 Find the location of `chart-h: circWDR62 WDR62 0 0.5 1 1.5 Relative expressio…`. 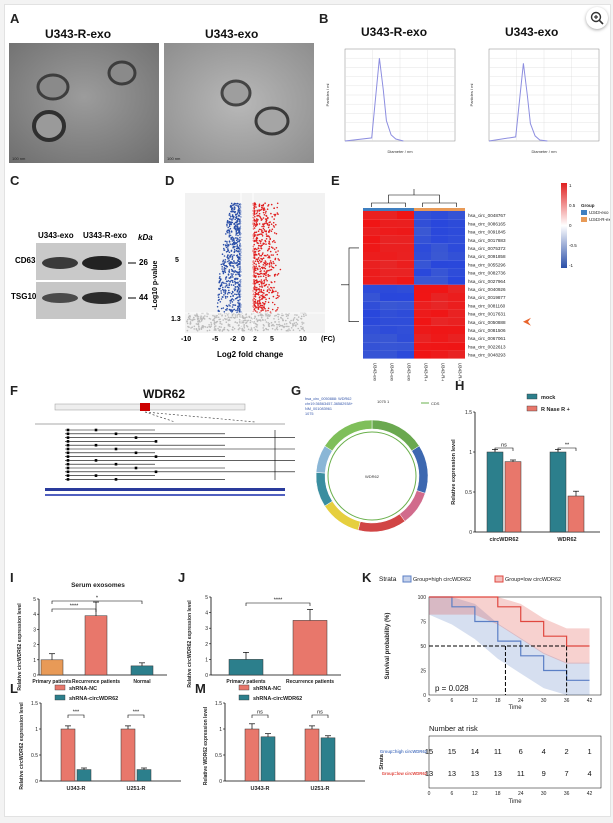

chart-h: circWDR62 WDR62 0 0.5 1 1.5 Relative expressio… is located at coordinates (525, 468).